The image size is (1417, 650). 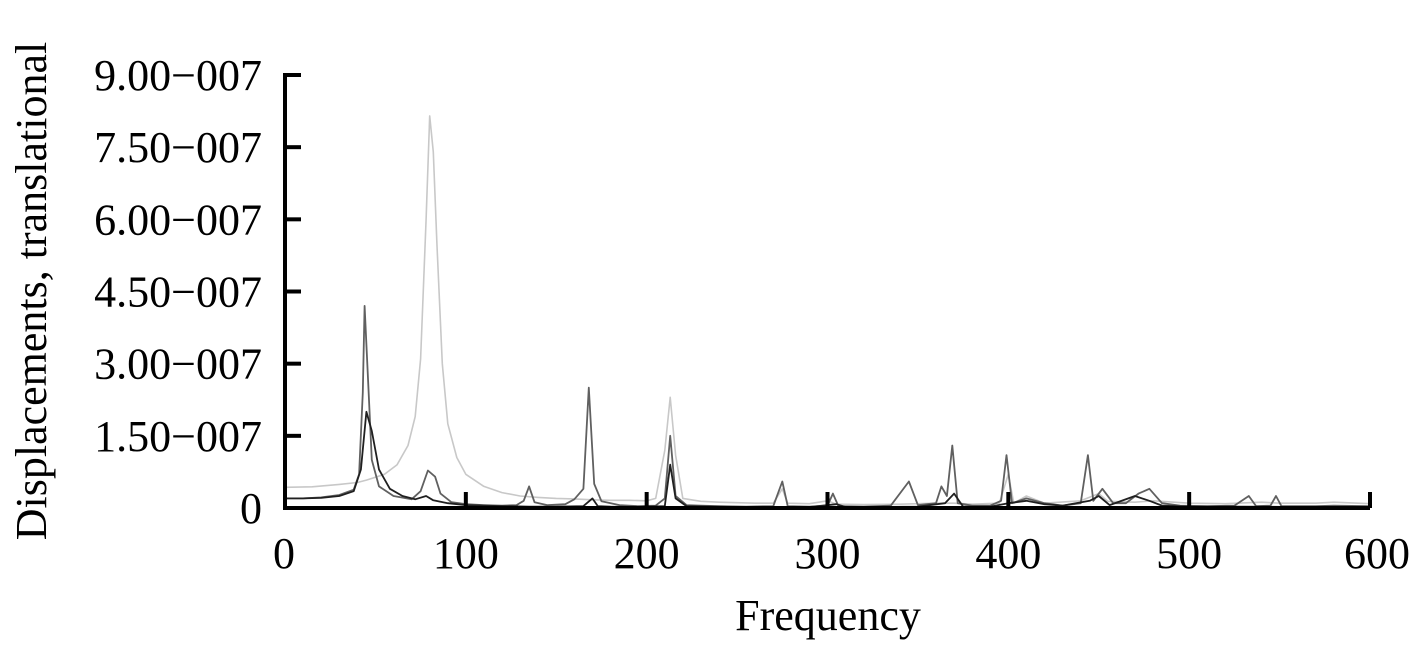 I want to click on x-tick-label: 400, so click(x=1008, y=553).